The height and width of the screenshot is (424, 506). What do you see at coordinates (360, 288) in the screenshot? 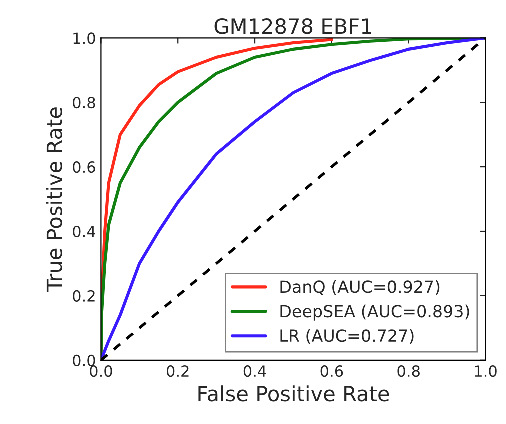
I see `legend-label: DanQ (AUC=0.927)` at bounding box center [360, 288].